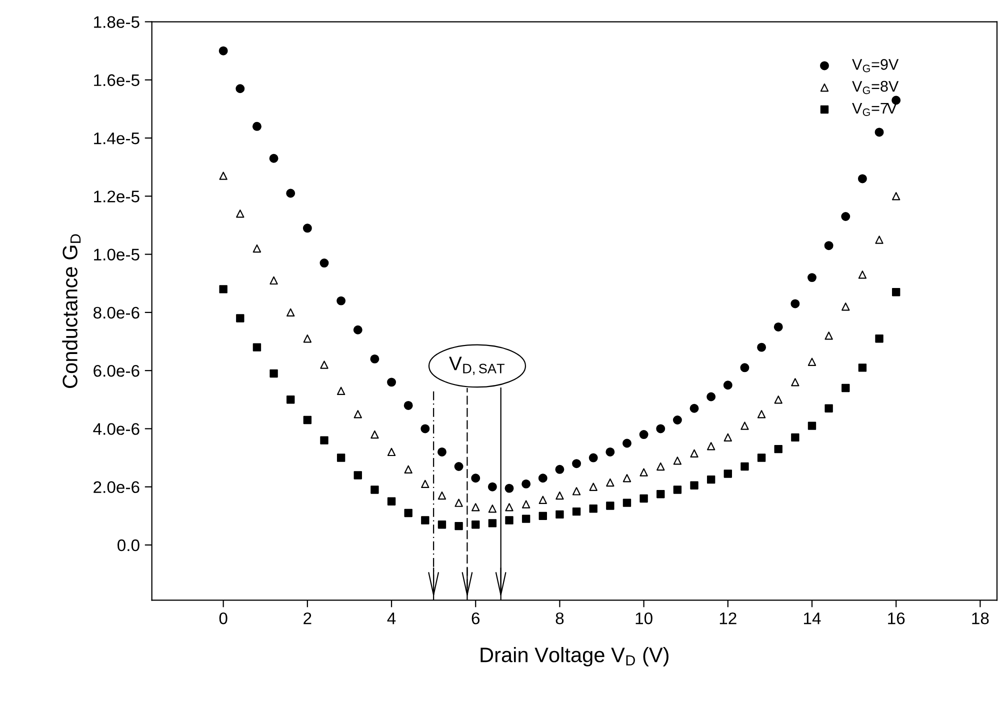  I want to click on y-tick-label: 1.2e-5, so click(117, 196).